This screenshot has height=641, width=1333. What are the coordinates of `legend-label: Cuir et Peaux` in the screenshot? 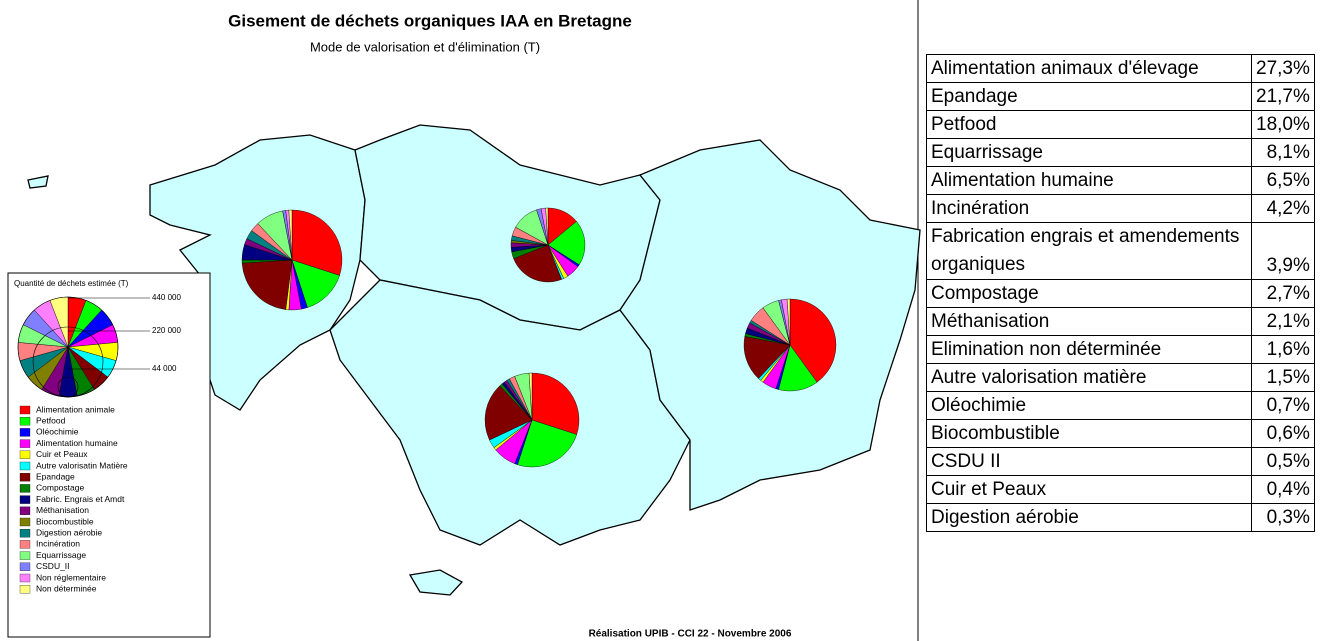 It's located at (62, 454).